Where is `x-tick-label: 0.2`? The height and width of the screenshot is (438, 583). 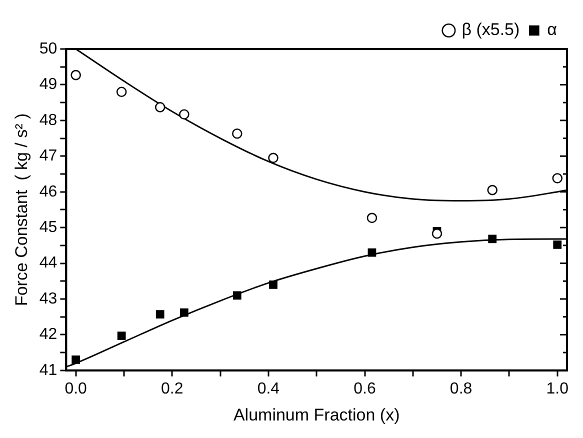
x-tick-label: 0.2 is located at coordinates (172, 389).